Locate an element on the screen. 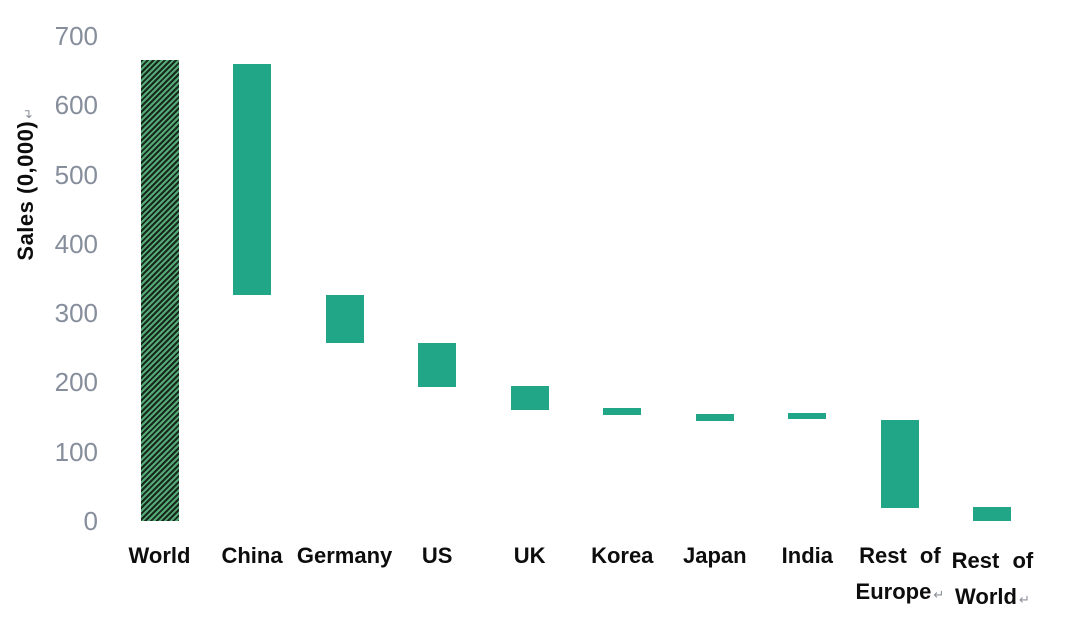 This screenshot has width=1065, height=626. category-label-line: World is located at coordinates (159, 555).